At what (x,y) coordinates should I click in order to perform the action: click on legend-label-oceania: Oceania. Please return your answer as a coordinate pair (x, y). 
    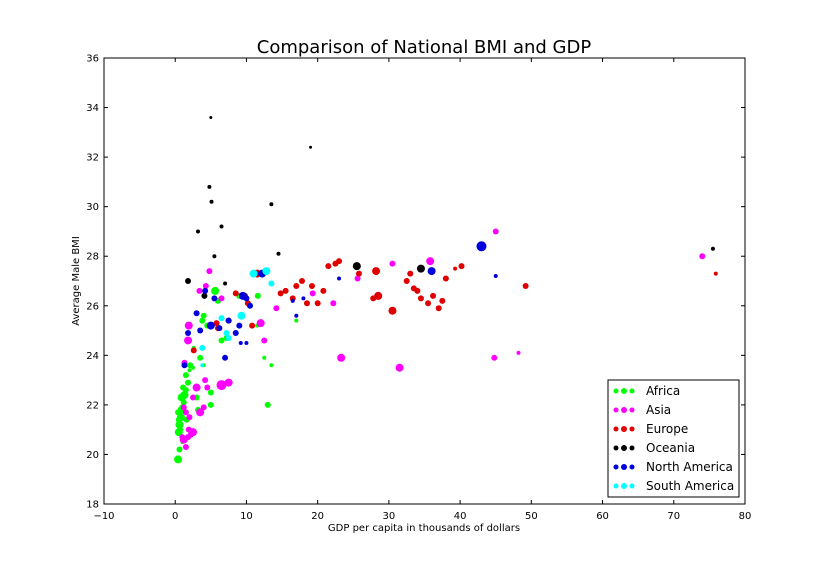
    Looking at the image, I should click on (670, 448).